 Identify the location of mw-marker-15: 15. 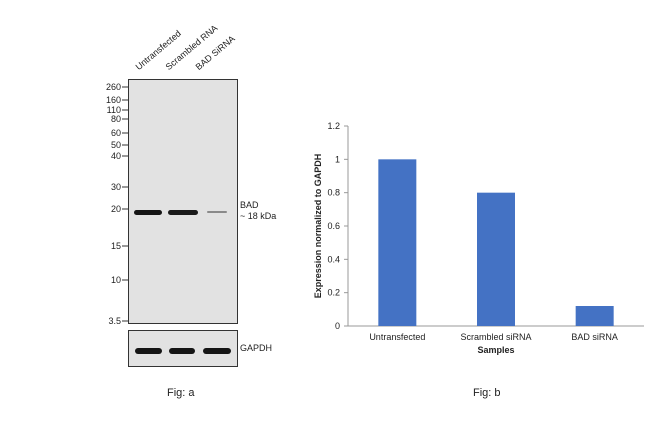
(115, 246).